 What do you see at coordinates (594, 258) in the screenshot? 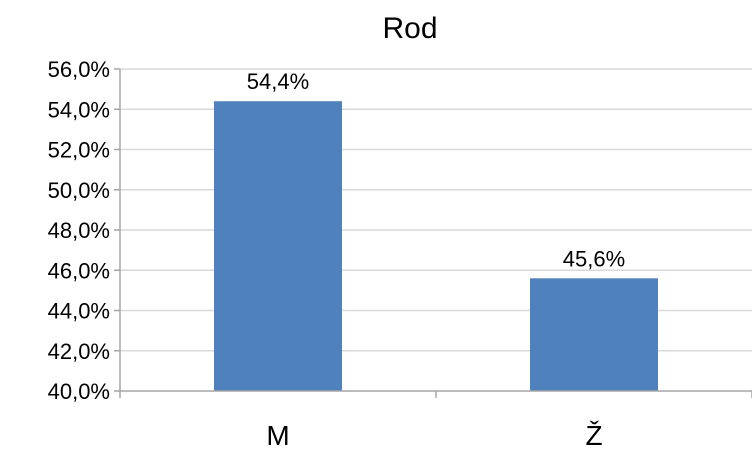
I see `data-label-1: 45,6%` at bounding box center [594, 258].